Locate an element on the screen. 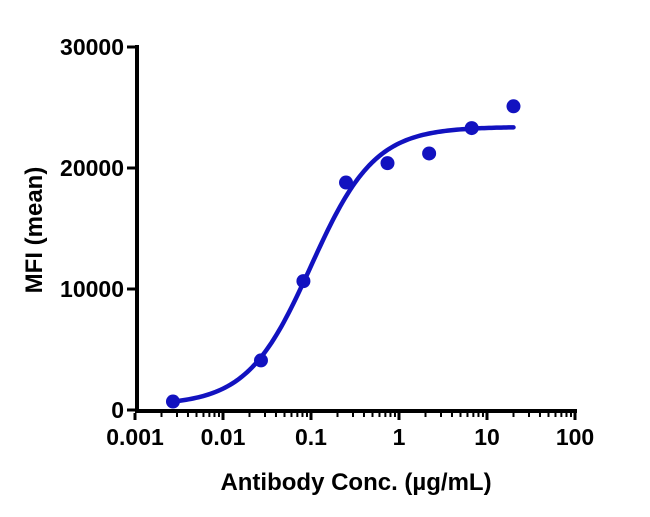 This screenshot has width=650, height=517. y-axis-title: MFI (mean) is located at coordinates (34, 230).